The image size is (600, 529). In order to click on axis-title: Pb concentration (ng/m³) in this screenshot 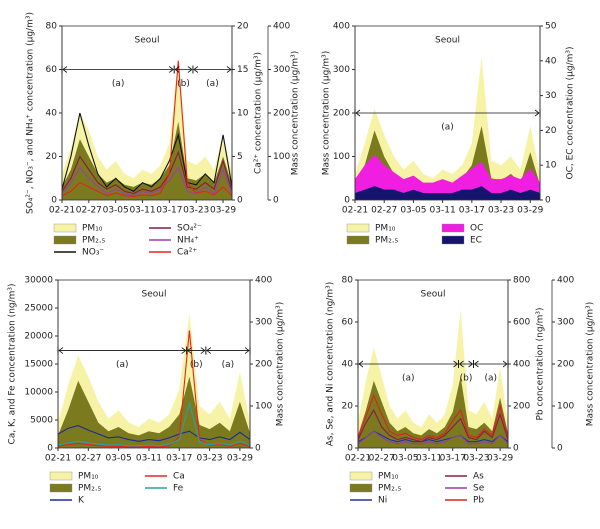, I will do `click(541, 363)`.